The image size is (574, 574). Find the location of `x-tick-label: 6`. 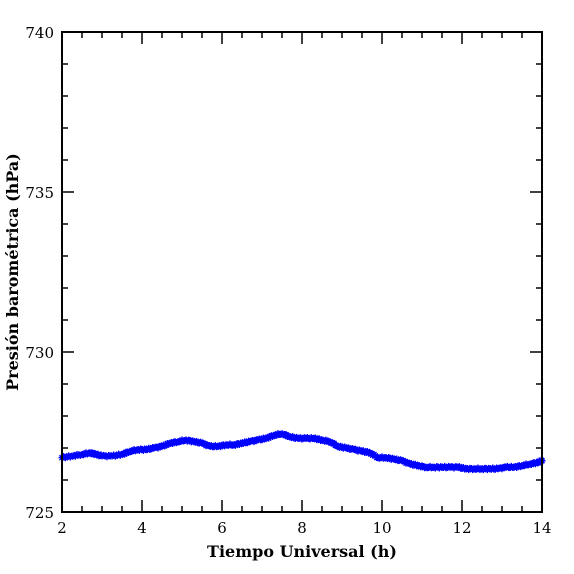

x-tick-label: 6 is located at coordinates (222, 528).